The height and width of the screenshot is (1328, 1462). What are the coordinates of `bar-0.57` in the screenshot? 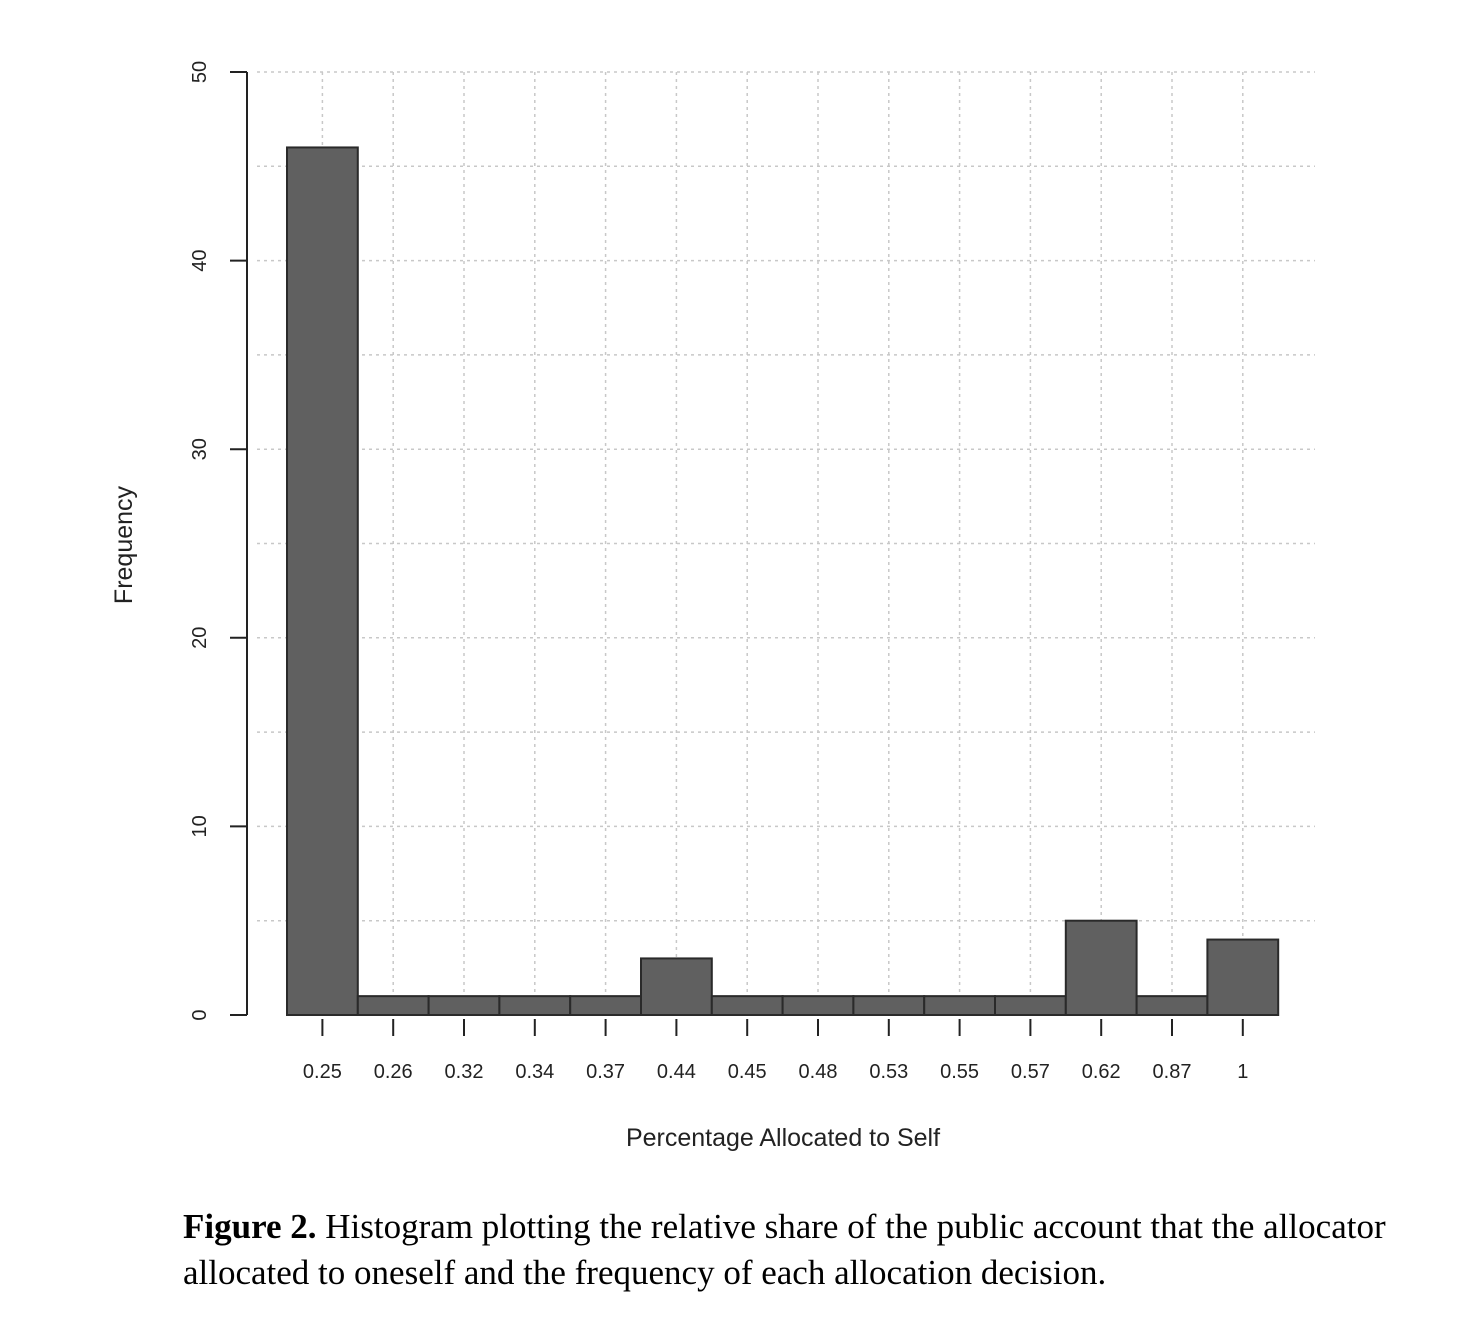 It's located at (1030, 1006).